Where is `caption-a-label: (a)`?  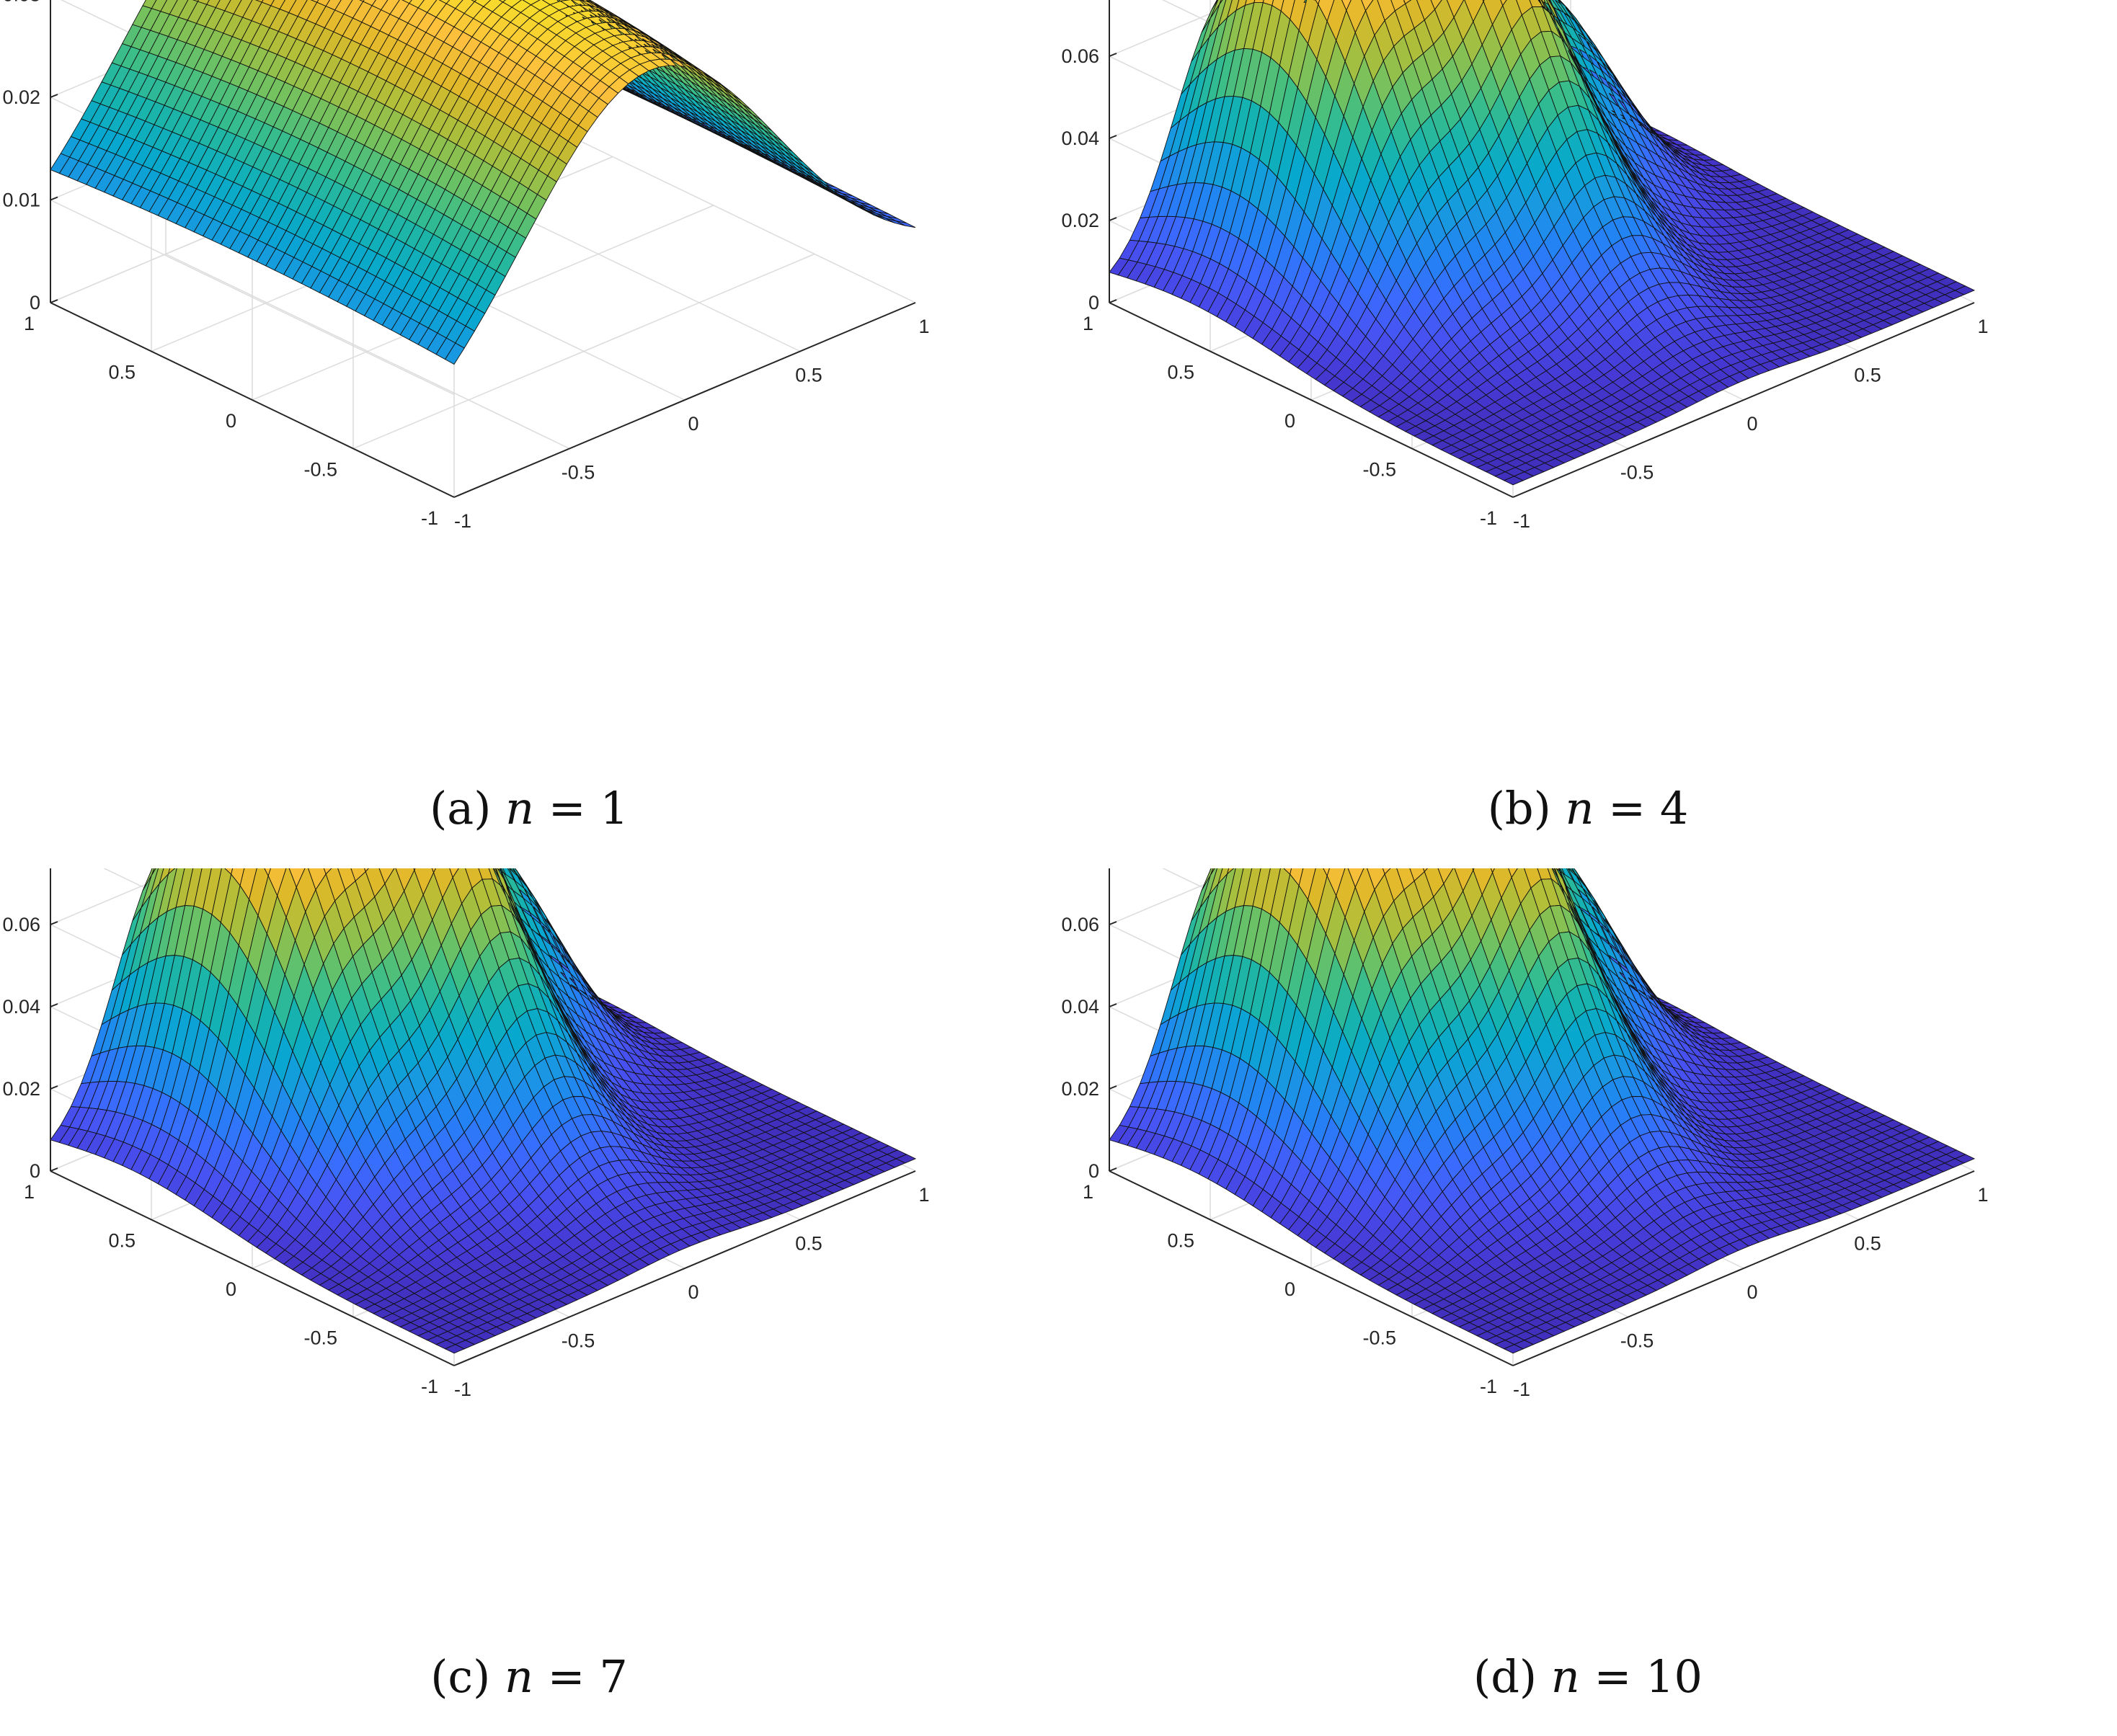
caption-a-label: (a) is located at coordinates (461, 808).